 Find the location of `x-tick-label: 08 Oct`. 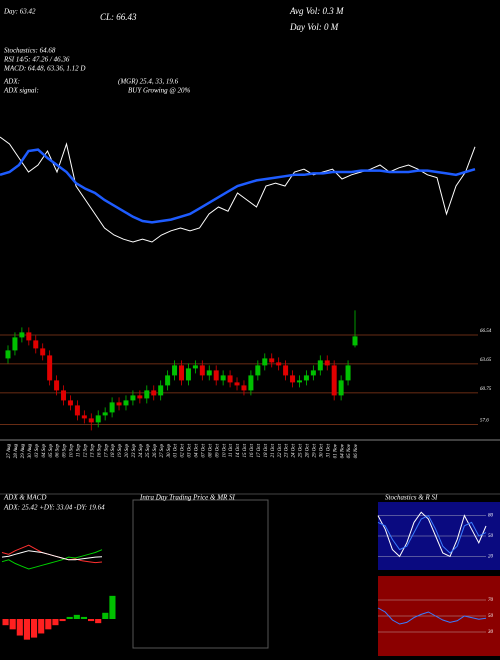

x-tick-label: 08 Oct is located at coordinates (210, 450).